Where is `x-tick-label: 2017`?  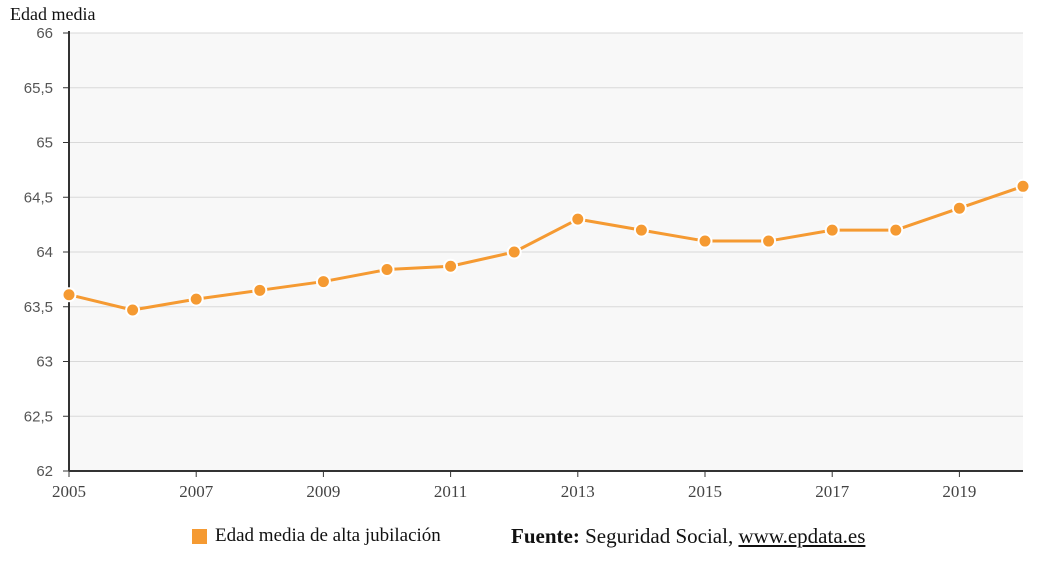
x-tick-label: 2017 is located at coordinates (832, 491).